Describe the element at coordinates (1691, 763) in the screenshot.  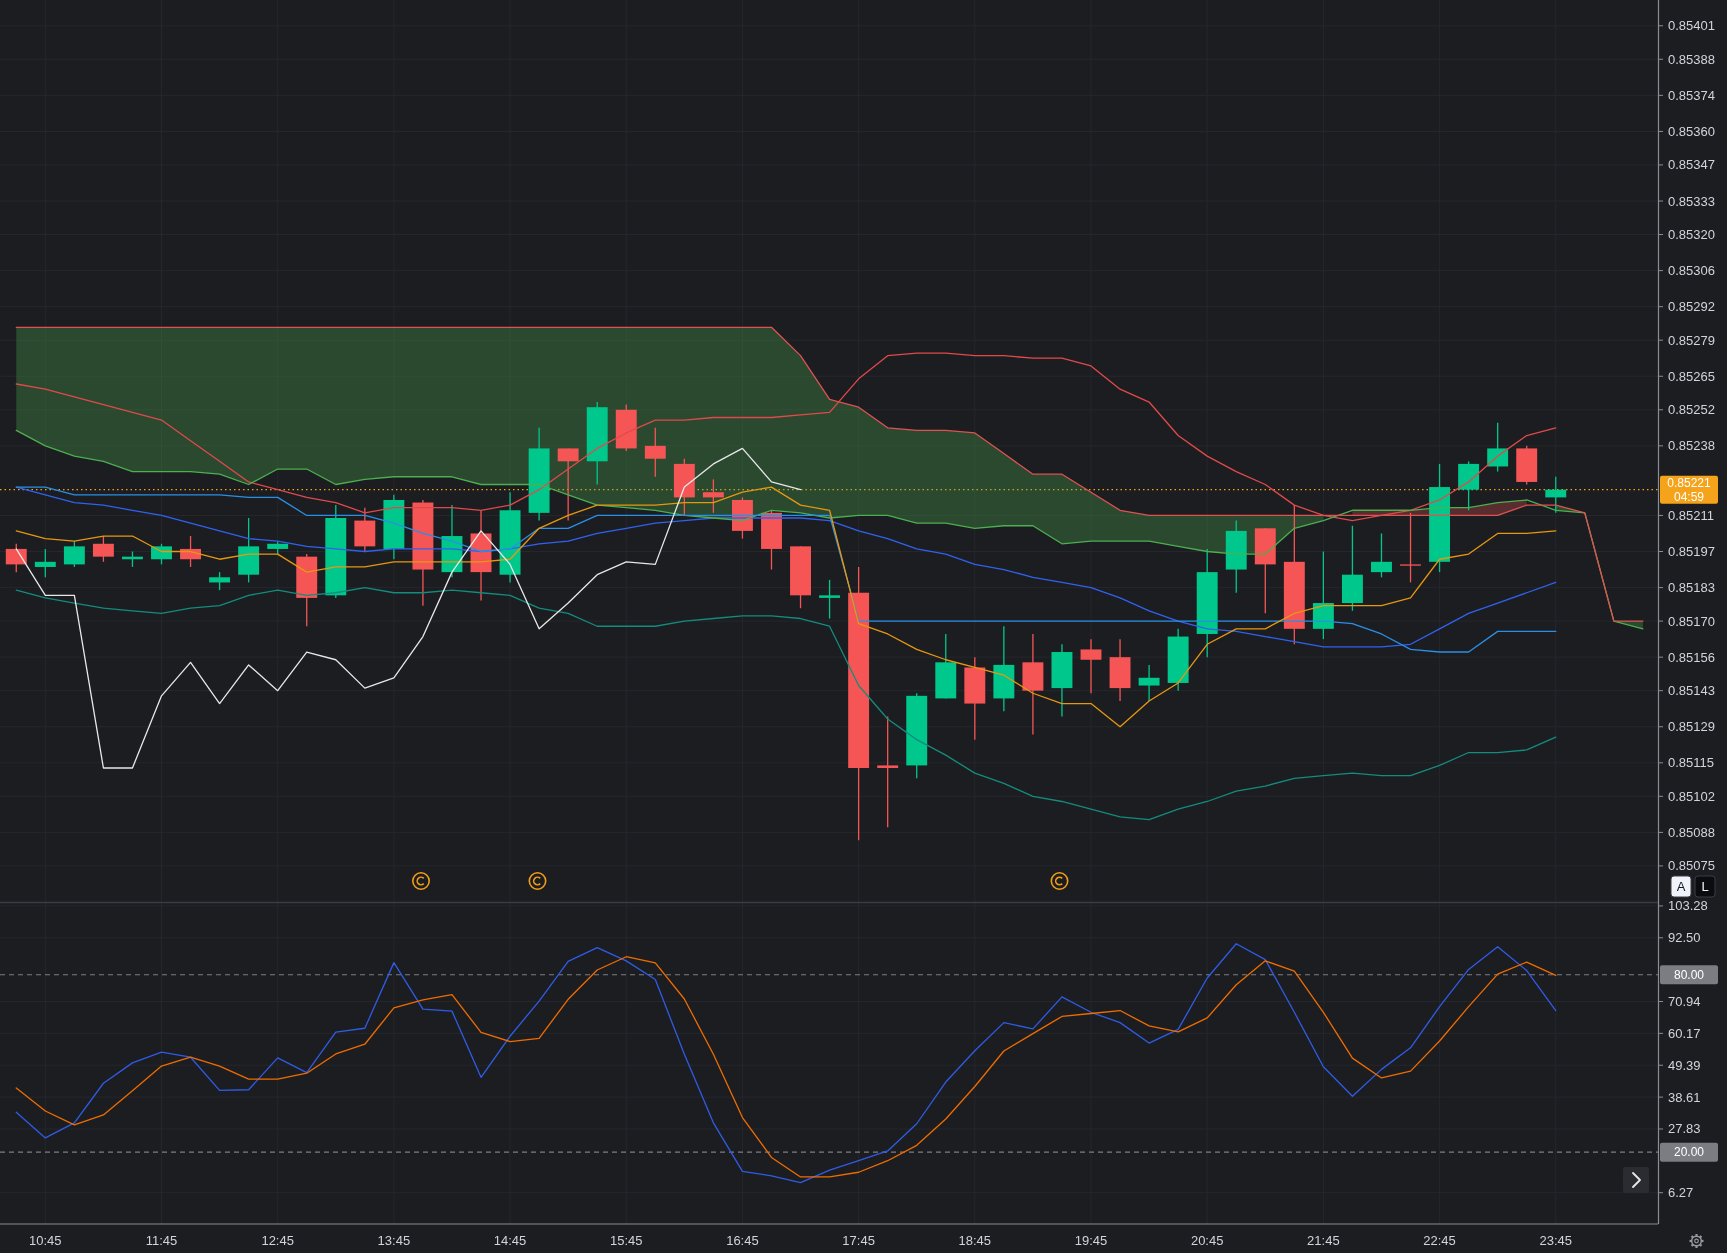
I see `y-tick-label: 0.85115` at that location.